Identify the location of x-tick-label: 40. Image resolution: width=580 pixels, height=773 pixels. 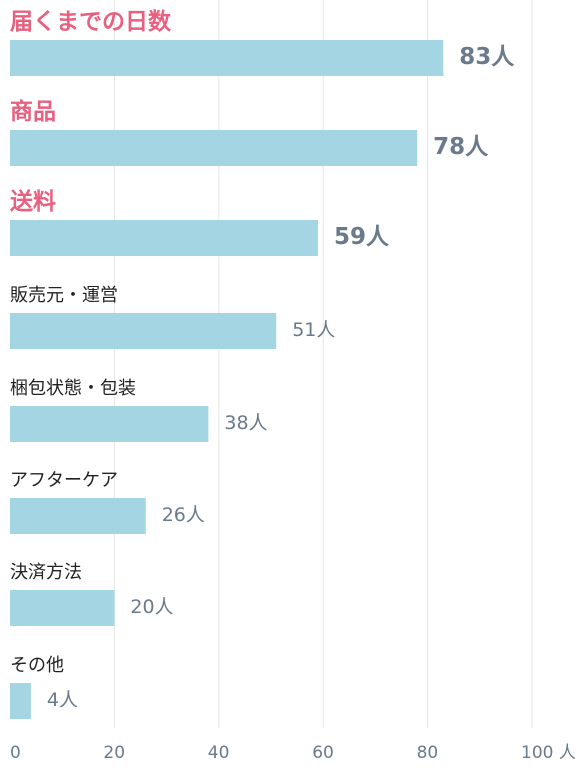
(218, 753).